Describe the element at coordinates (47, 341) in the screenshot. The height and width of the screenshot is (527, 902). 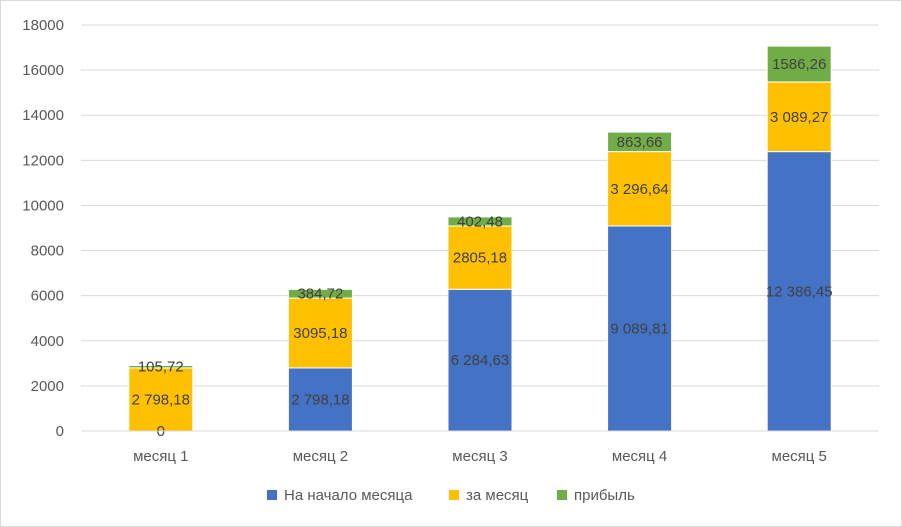
I see `y-tick-label: 4000` at that location.